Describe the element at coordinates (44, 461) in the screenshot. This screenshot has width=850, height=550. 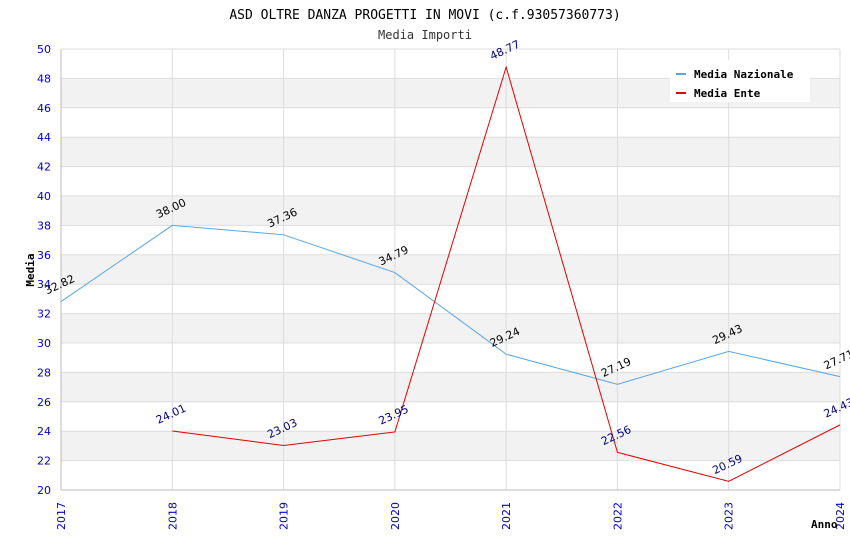
I see `y-tick-label: 22` at that location.